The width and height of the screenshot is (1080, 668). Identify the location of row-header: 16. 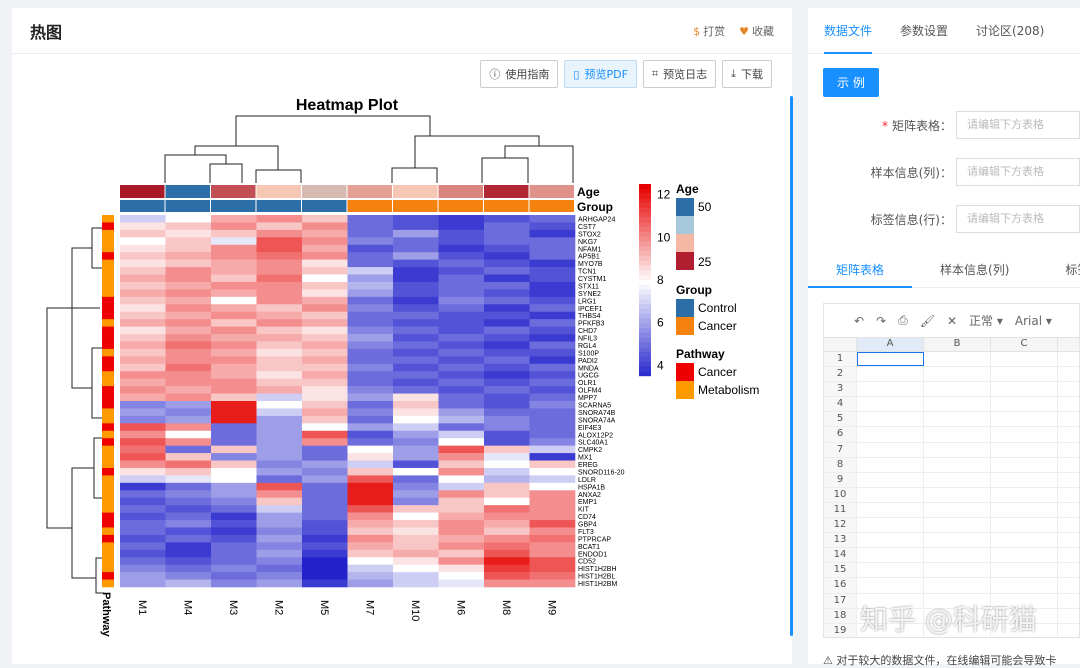
(840, 585).